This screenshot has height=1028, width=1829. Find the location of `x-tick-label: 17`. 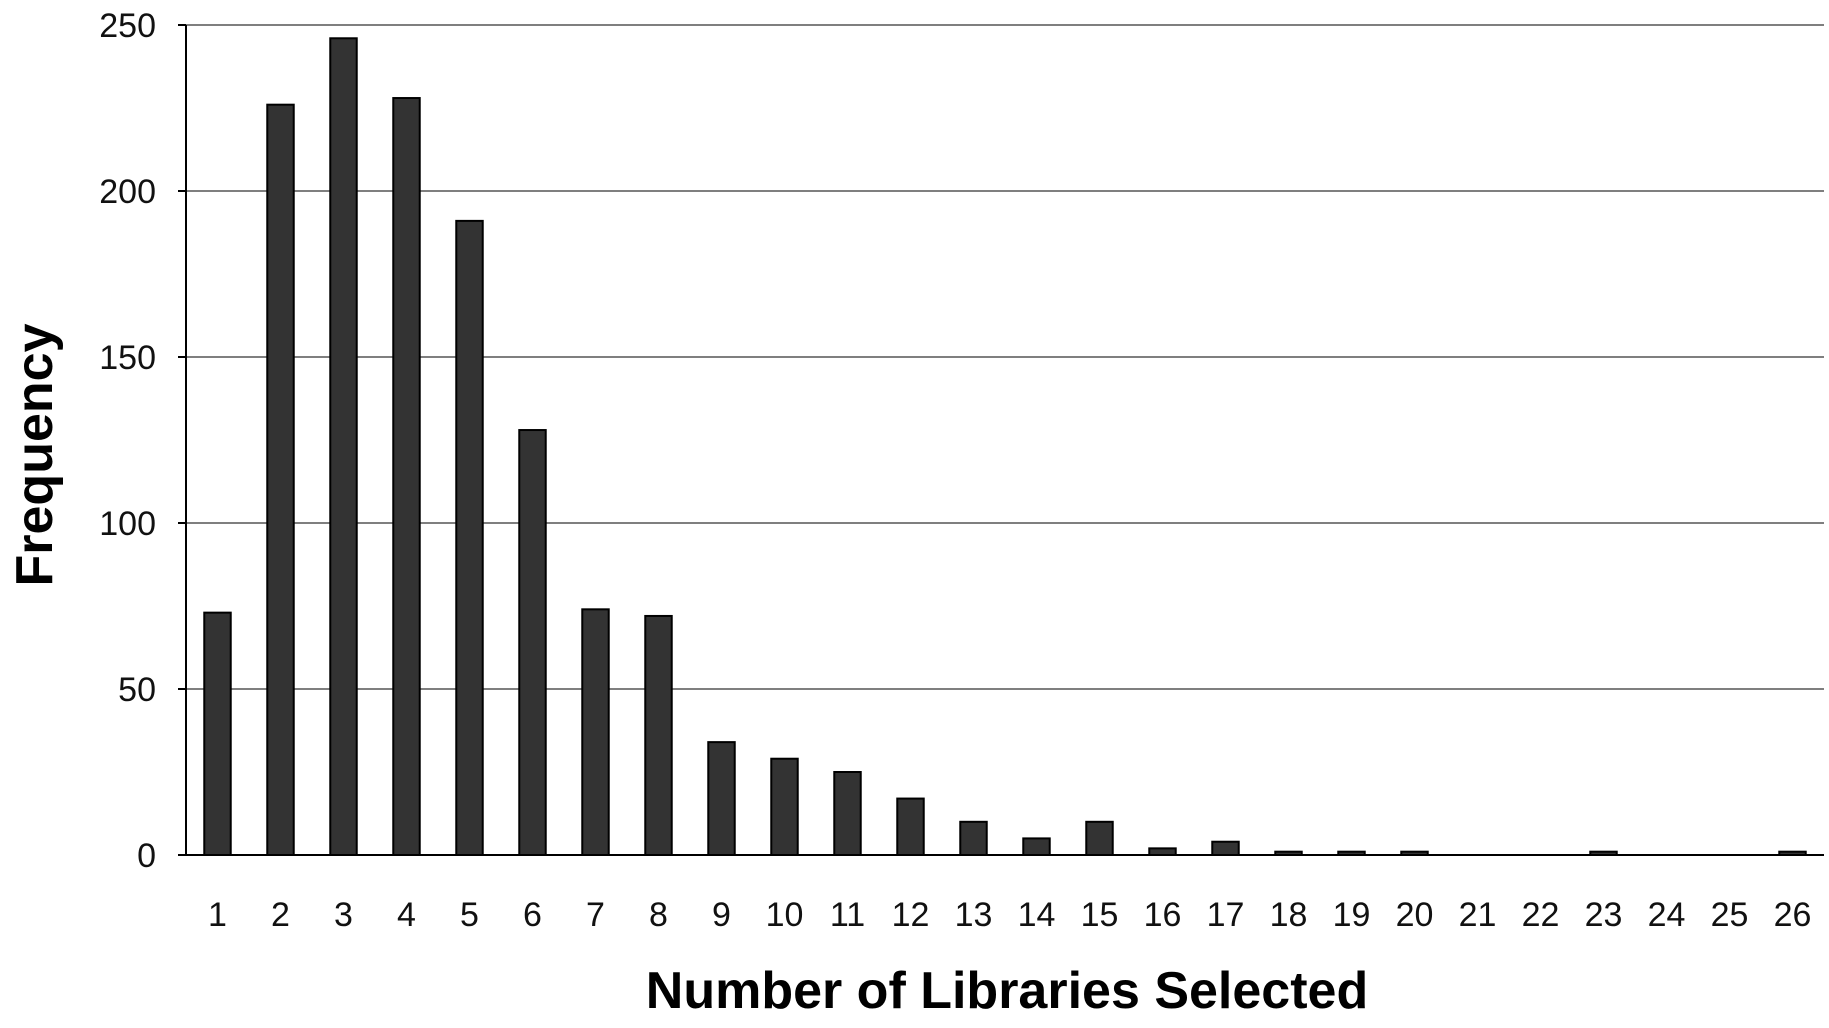

x-tick-label: 17 is located at coordinates (1226, 915).